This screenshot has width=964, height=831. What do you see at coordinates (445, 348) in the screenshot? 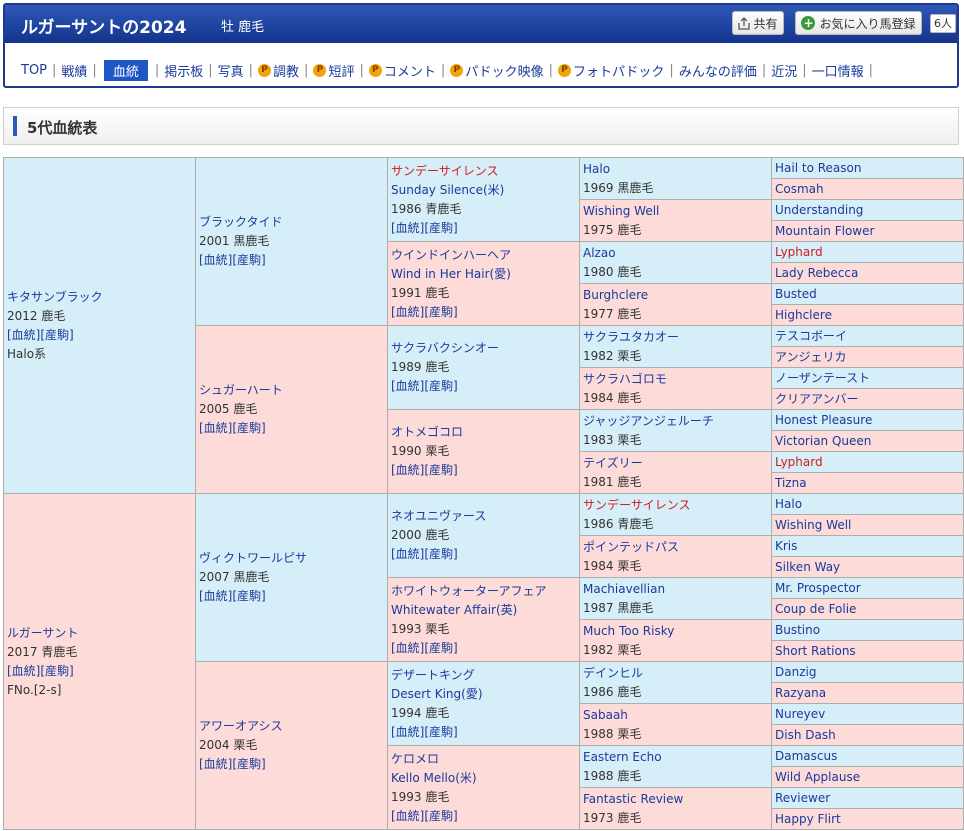
I see `horse-name-link: サクラバクシンオー` at bounding box center [445, 348].